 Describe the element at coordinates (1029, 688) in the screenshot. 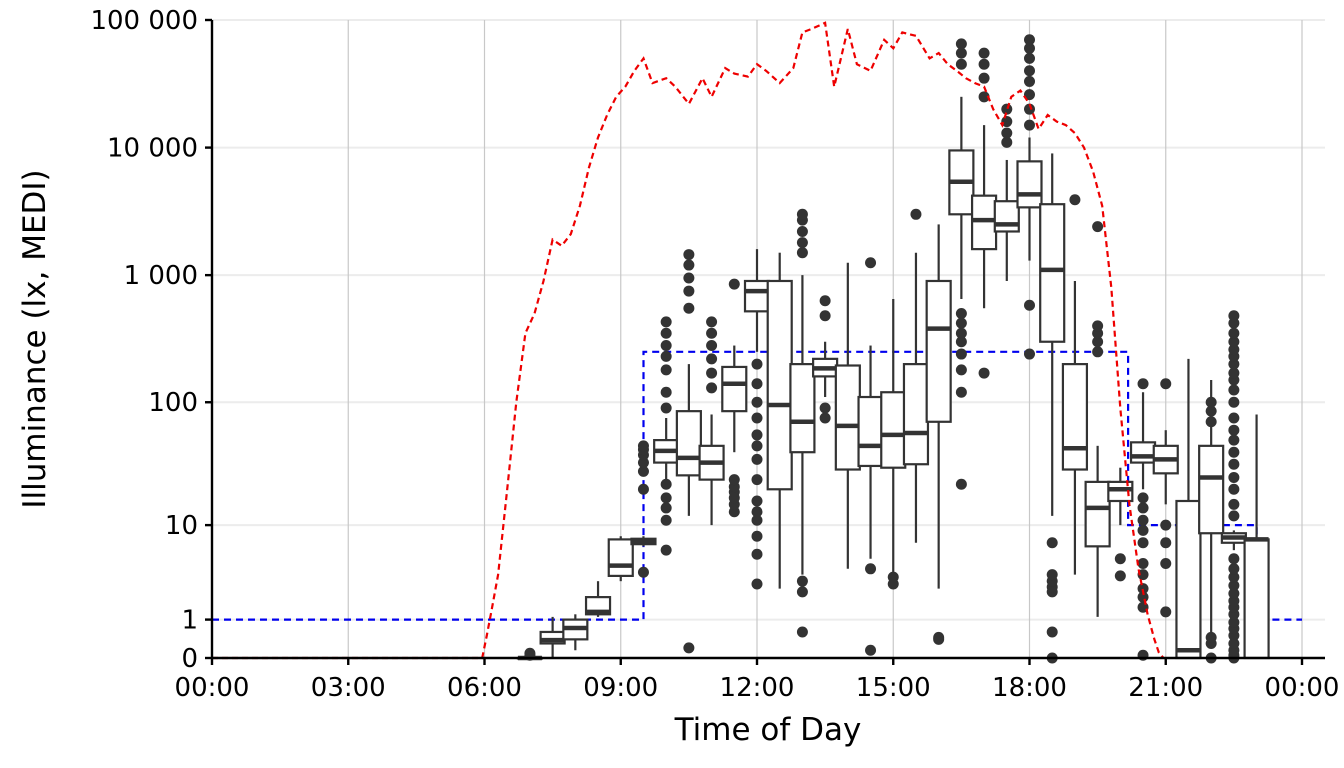

I see `x-tick-label: 18:00` at that location.